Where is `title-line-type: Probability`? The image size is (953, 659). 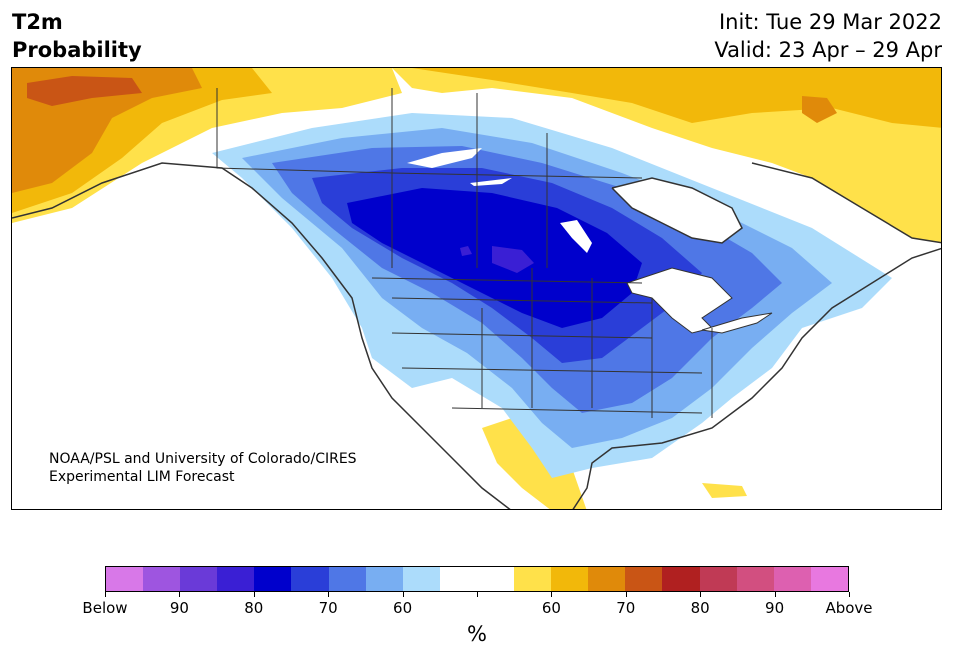 title-line-type: Probability is located at coordinates (77, 50).